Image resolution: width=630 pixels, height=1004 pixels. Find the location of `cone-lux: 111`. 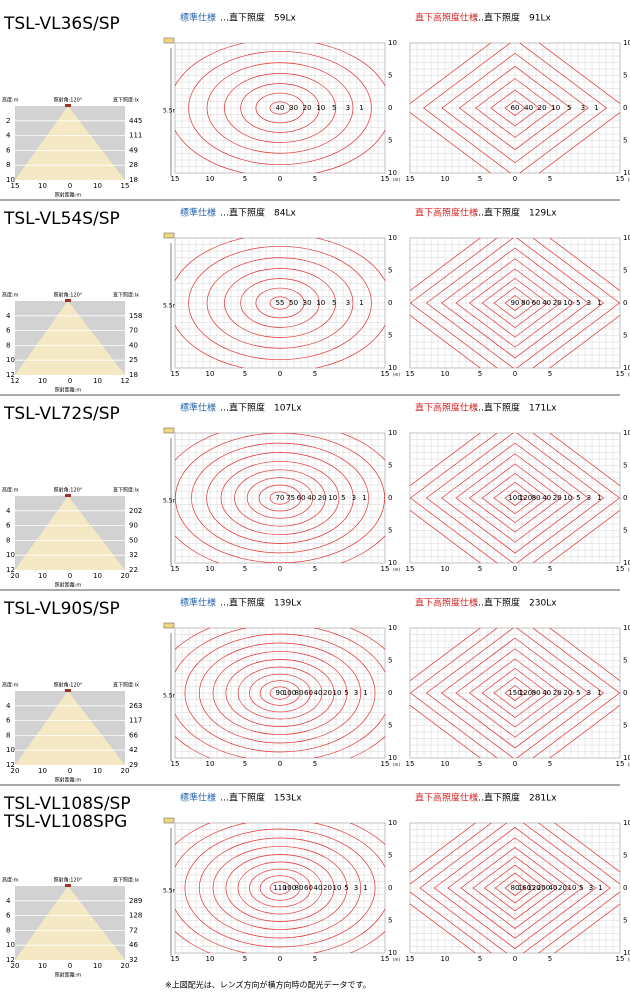

cone-lux: 111 is located at coordinates (135, 136).